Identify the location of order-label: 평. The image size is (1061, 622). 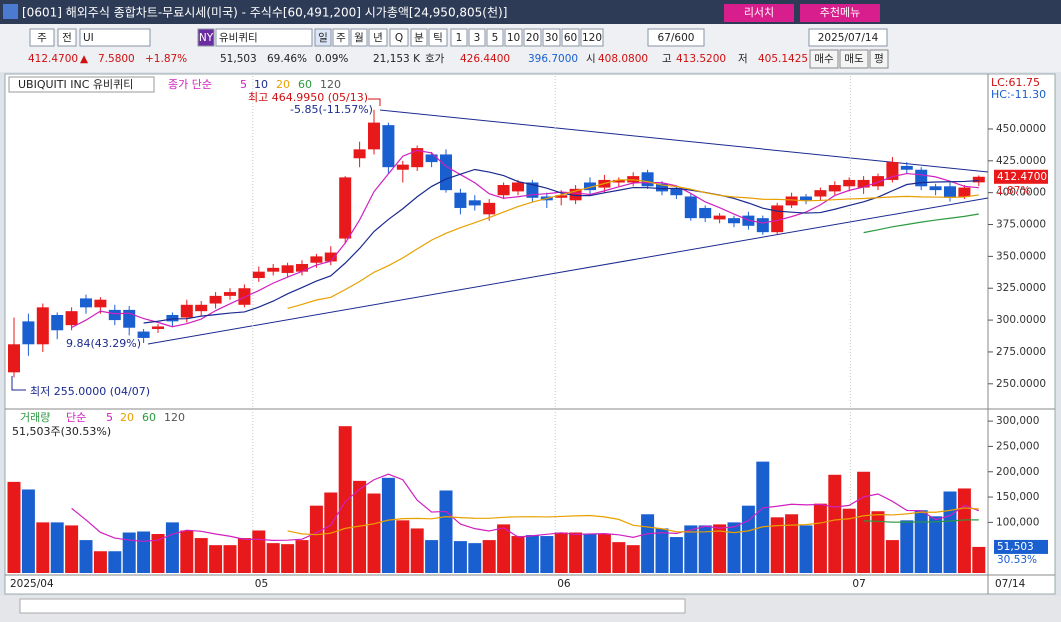
(879, 59).